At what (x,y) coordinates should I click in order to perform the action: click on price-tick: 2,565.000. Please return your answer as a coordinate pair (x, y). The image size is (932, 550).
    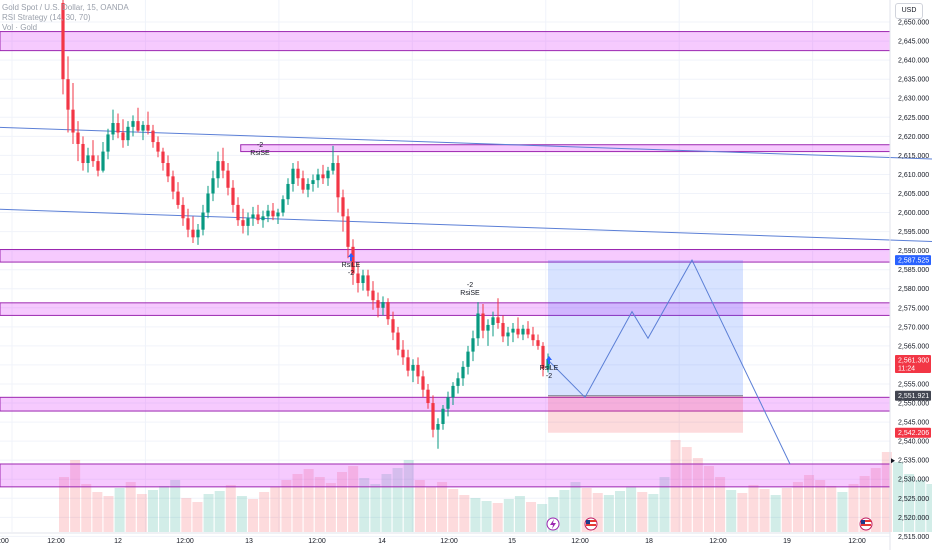
    Looking at the image, I should click on (913, 346).